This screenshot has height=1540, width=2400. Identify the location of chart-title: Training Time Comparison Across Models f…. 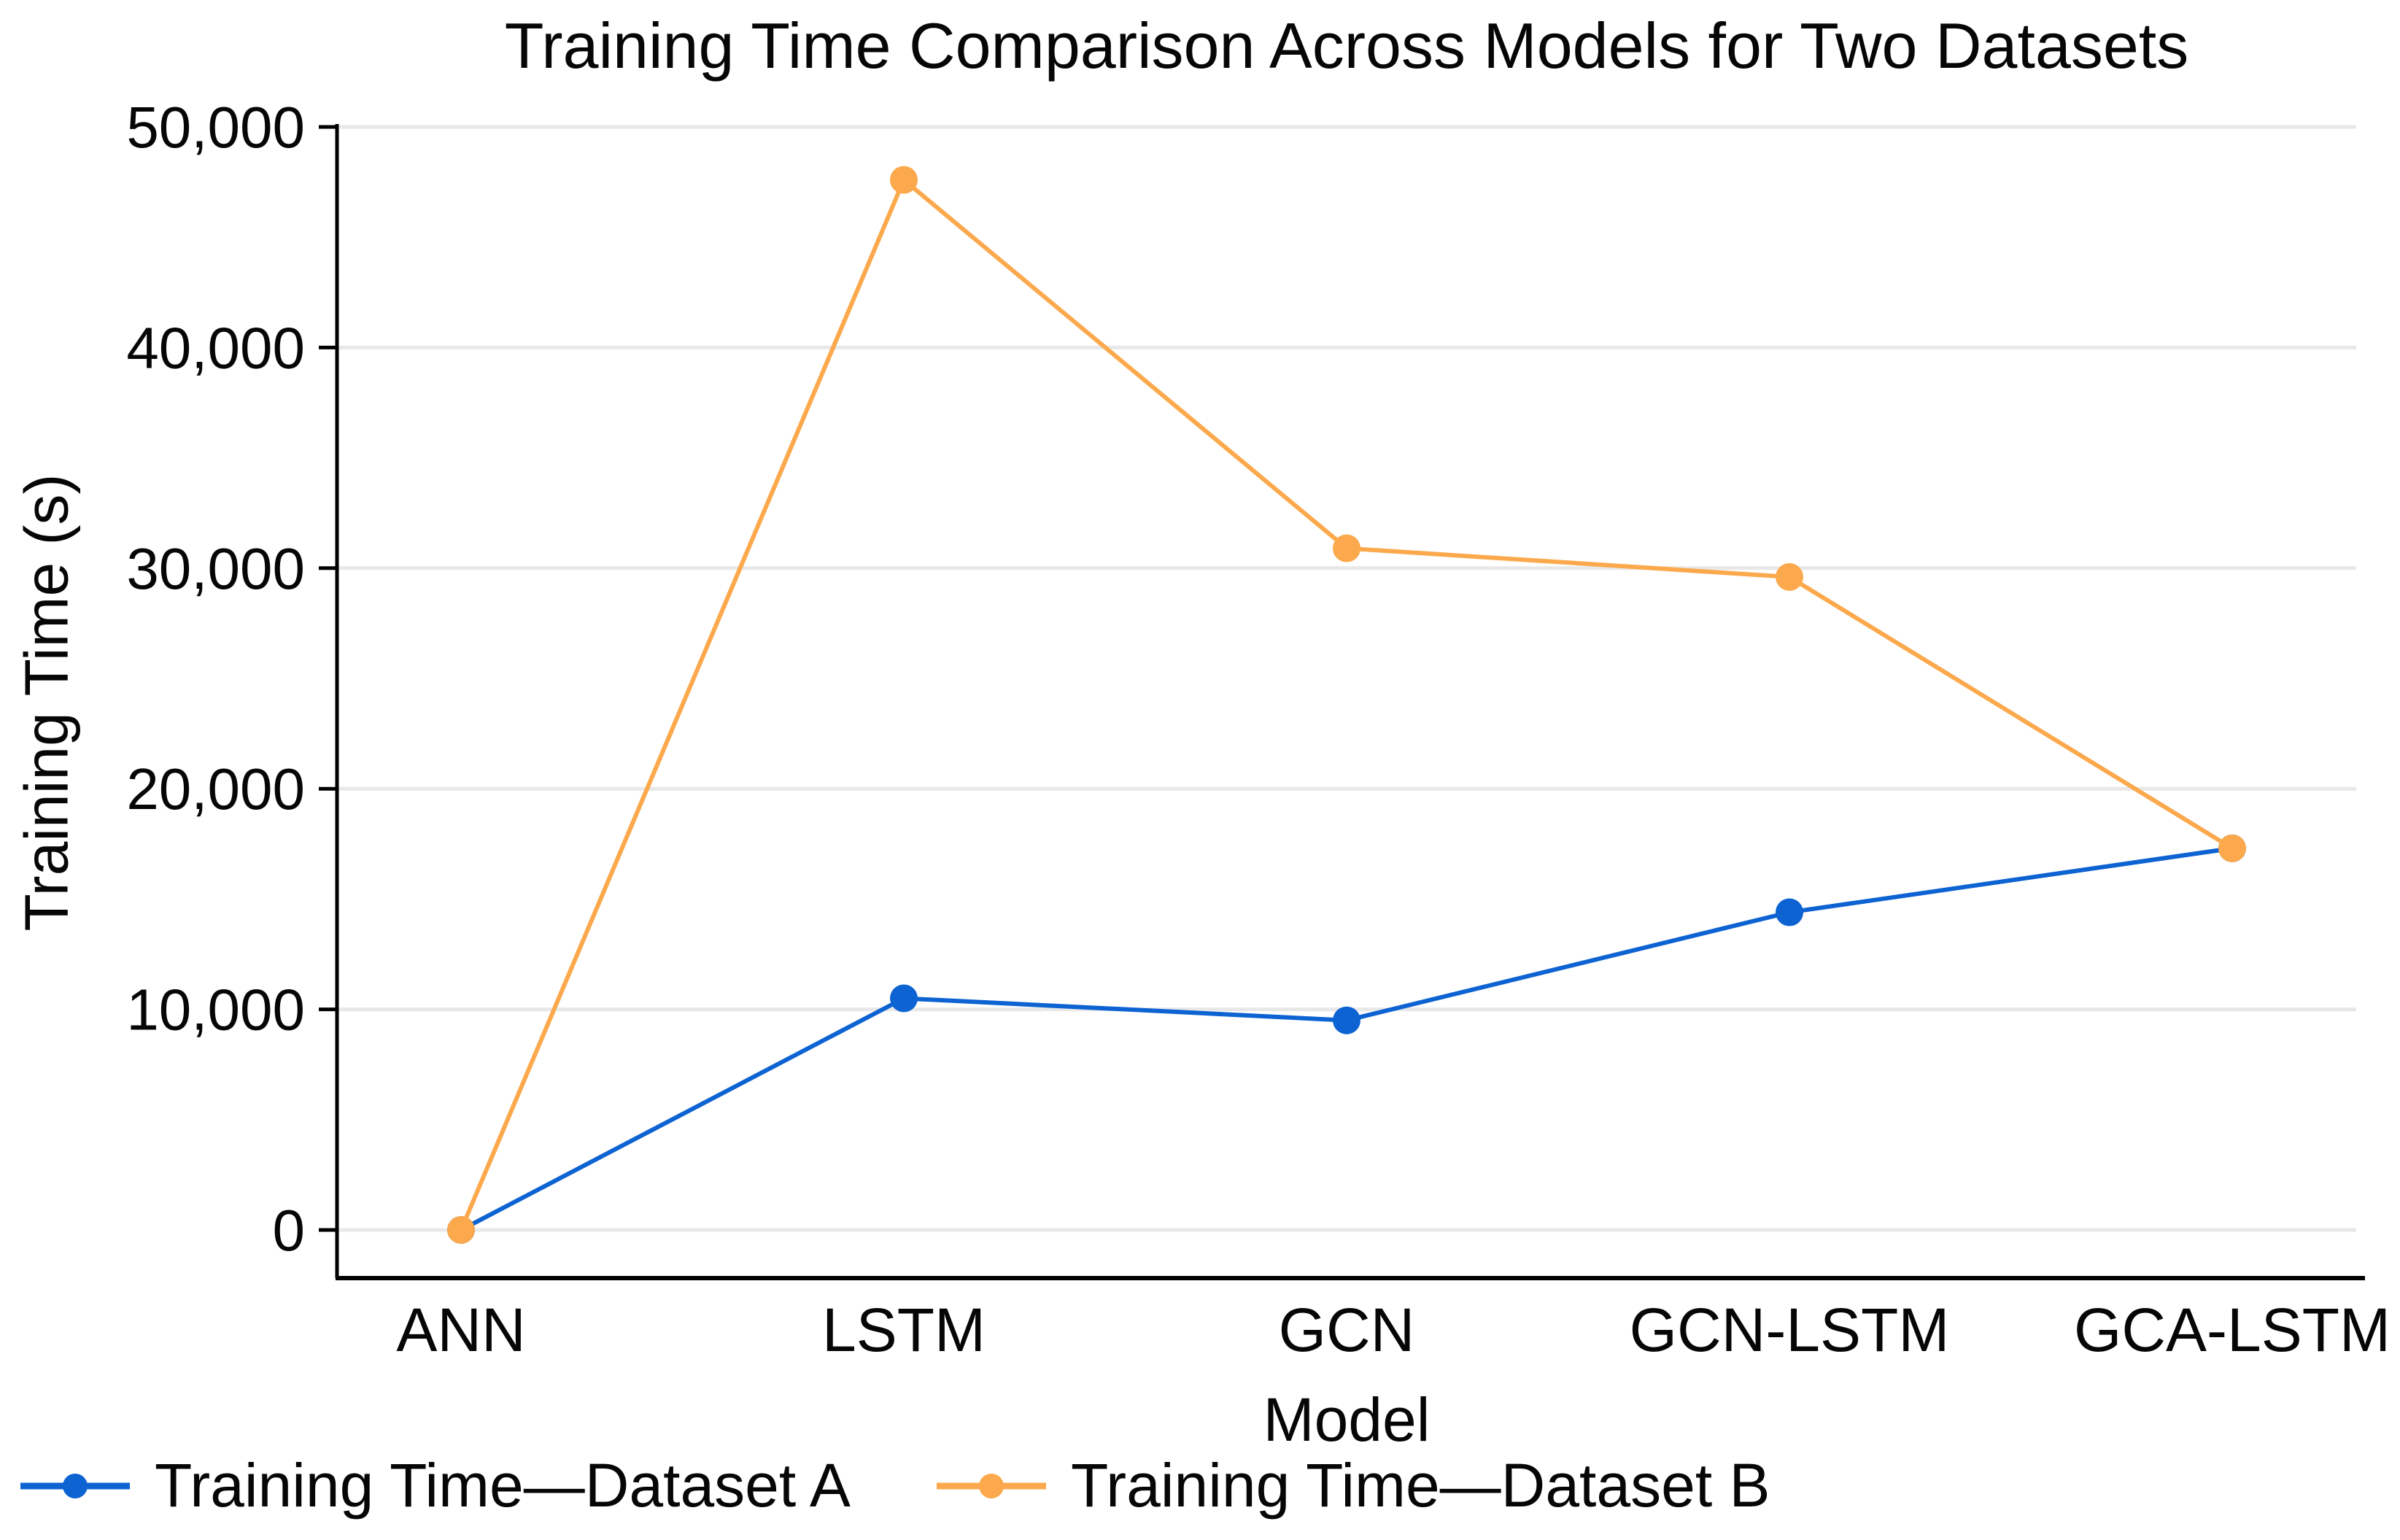
(1346, 45).